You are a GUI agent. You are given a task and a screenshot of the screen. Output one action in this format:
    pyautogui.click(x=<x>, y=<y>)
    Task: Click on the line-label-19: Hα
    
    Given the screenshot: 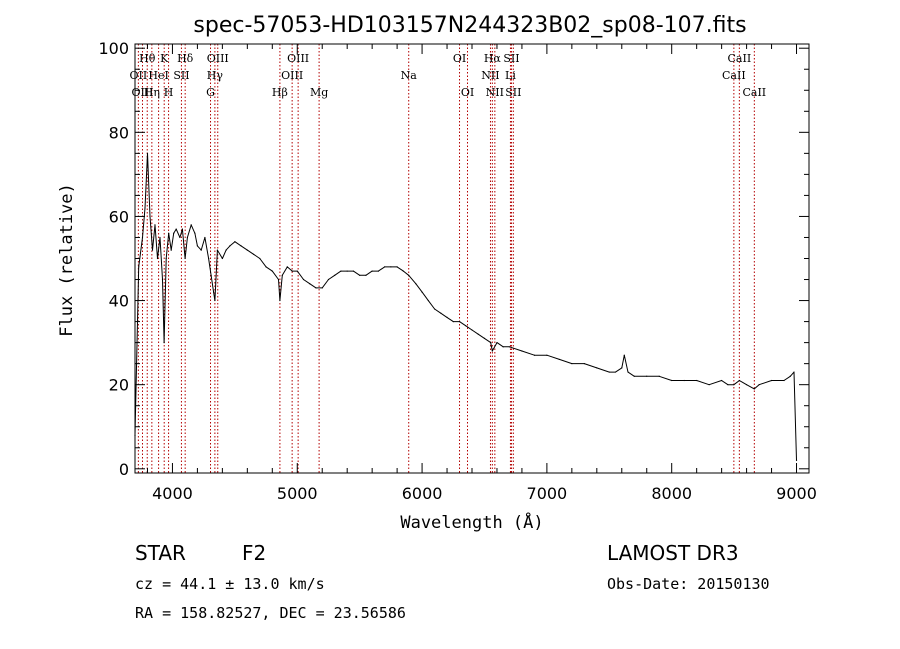 What is the action you would take?
    pyautogui.click(x=493, y=58)
    